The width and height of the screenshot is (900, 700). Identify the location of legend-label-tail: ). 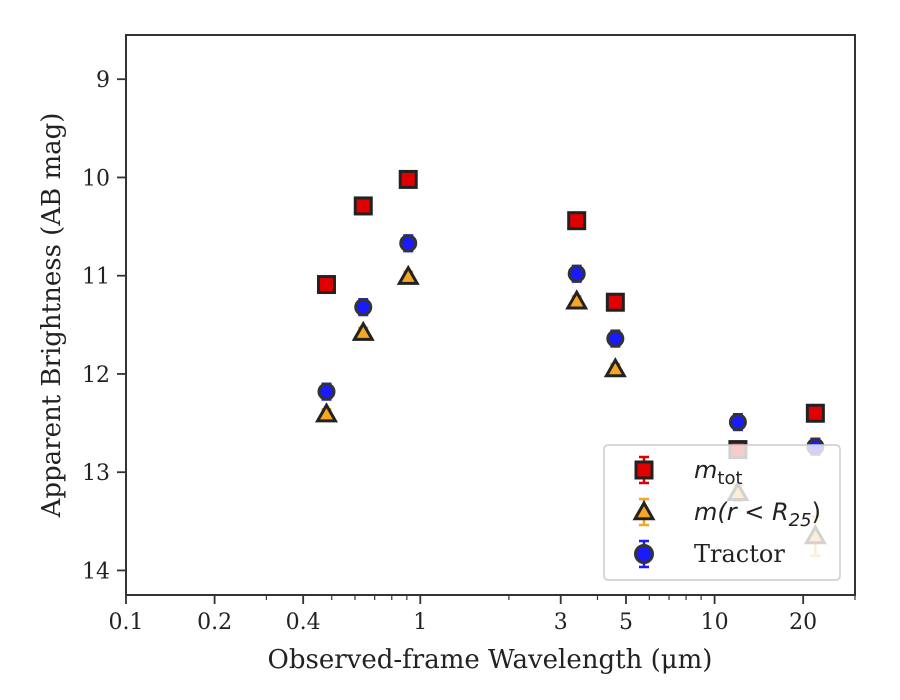
(816, 512).